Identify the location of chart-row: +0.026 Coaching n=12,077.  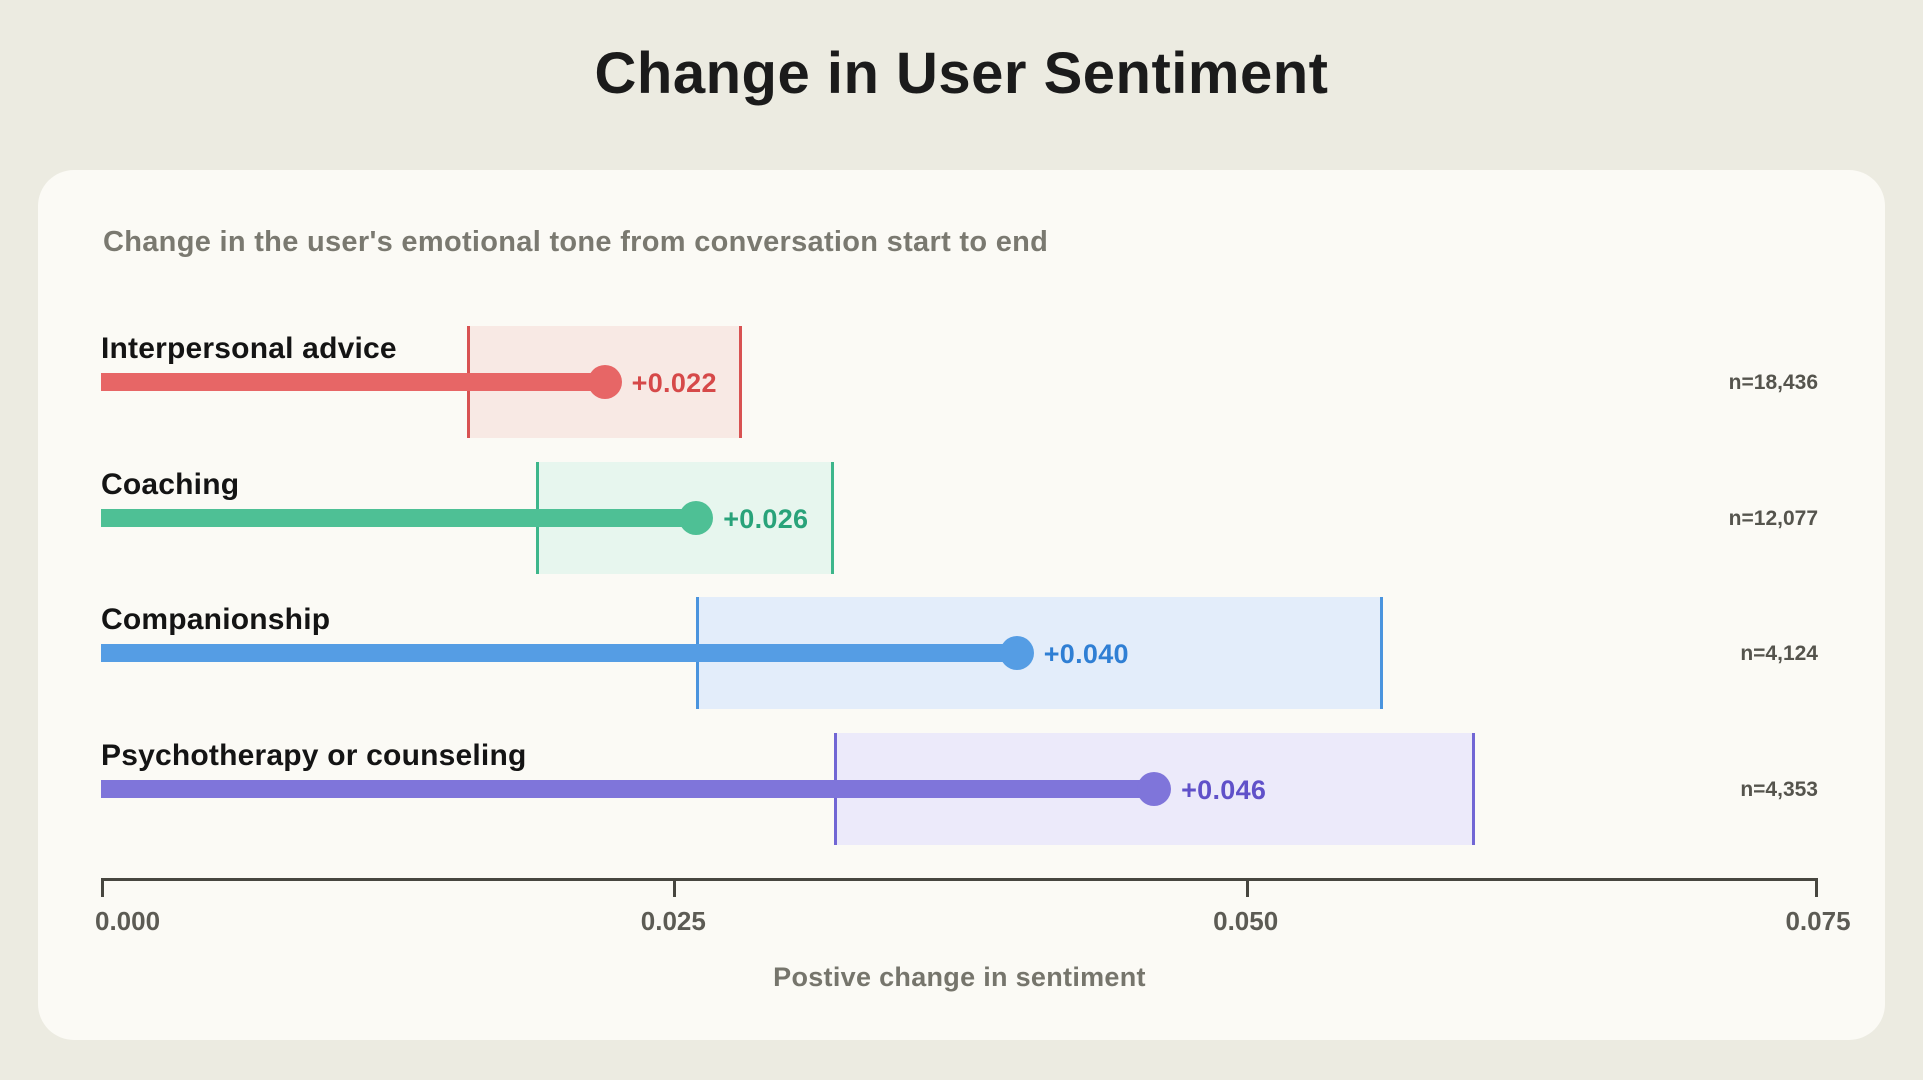
(959, 518).